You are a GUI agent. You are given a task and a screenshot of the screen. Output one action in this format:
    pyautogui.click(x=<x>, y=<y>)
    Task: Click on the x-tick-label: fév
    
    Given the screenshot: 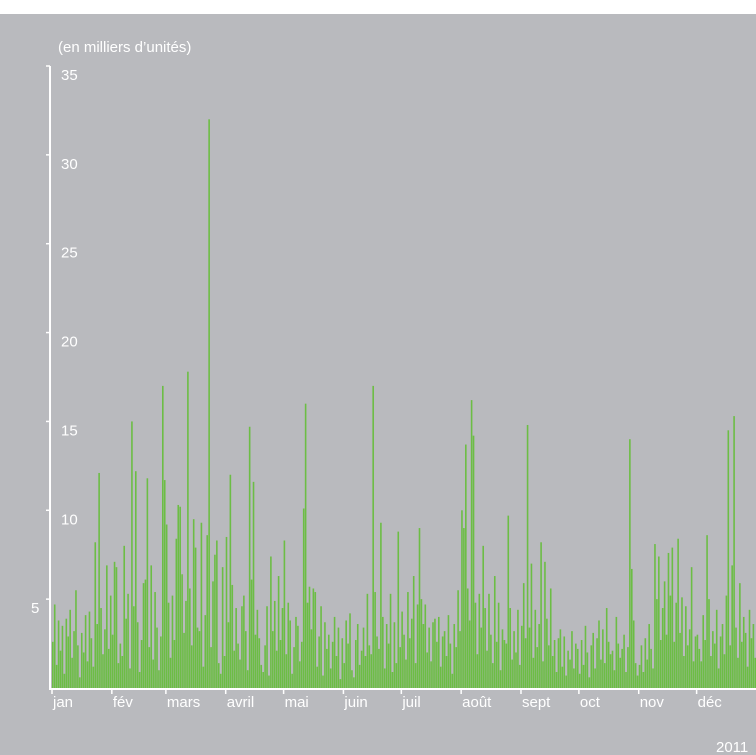 What is the action you would take?
    pyautogui.click(x=123, y=702)
    